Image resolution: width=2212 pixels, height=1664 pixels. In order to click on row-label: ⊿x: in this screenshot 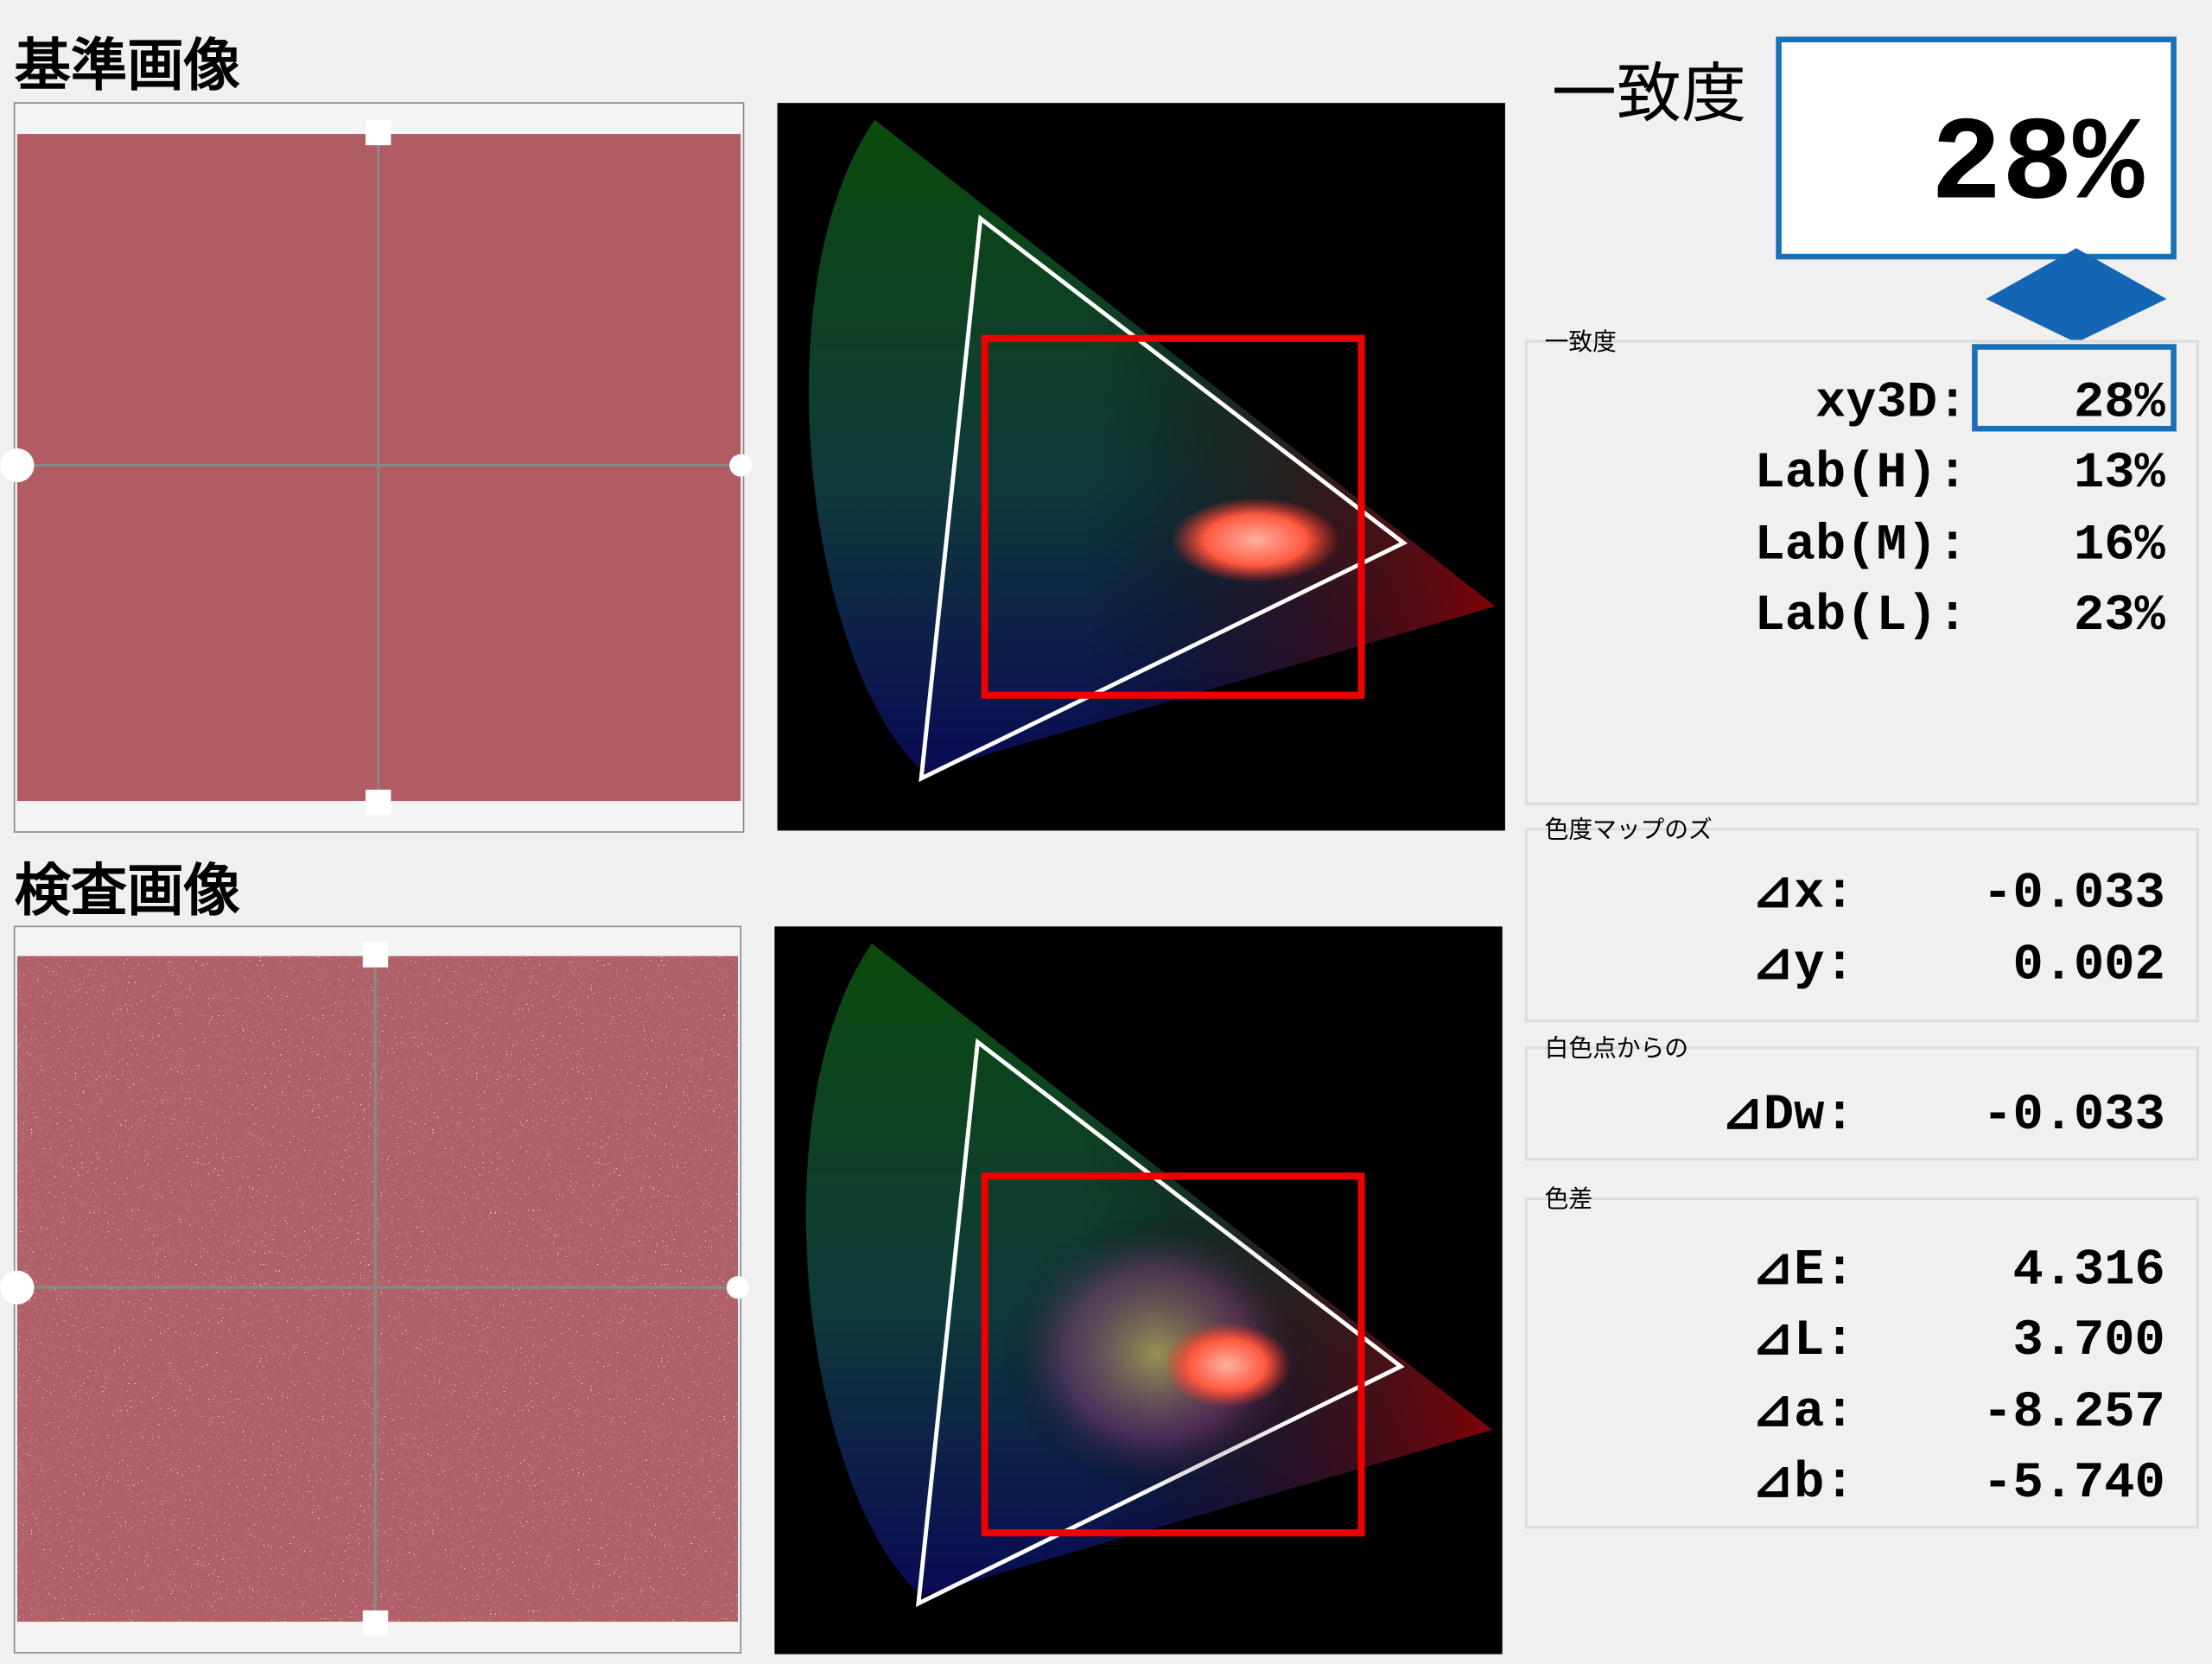, I will do `click(1803, 894)`.